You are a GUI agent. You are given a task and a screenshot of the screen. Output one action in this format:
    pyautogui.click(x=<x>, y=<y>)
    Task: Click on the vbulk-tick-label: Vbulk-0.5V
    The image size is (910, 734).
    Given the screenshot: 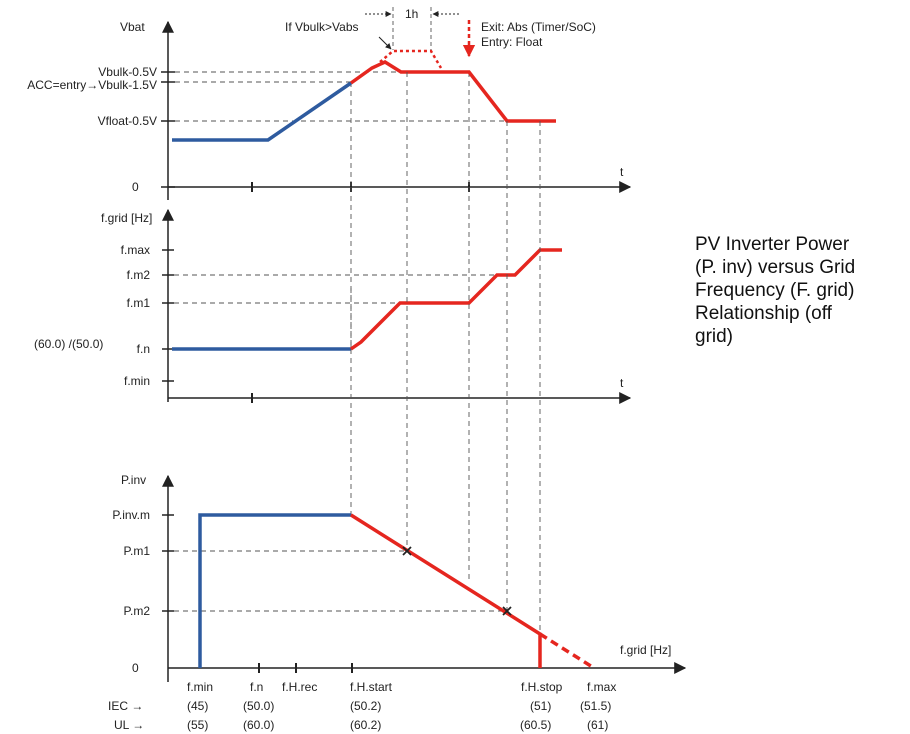 What is the action you would take?
    pyautogui.click(x=127, y=72)
    